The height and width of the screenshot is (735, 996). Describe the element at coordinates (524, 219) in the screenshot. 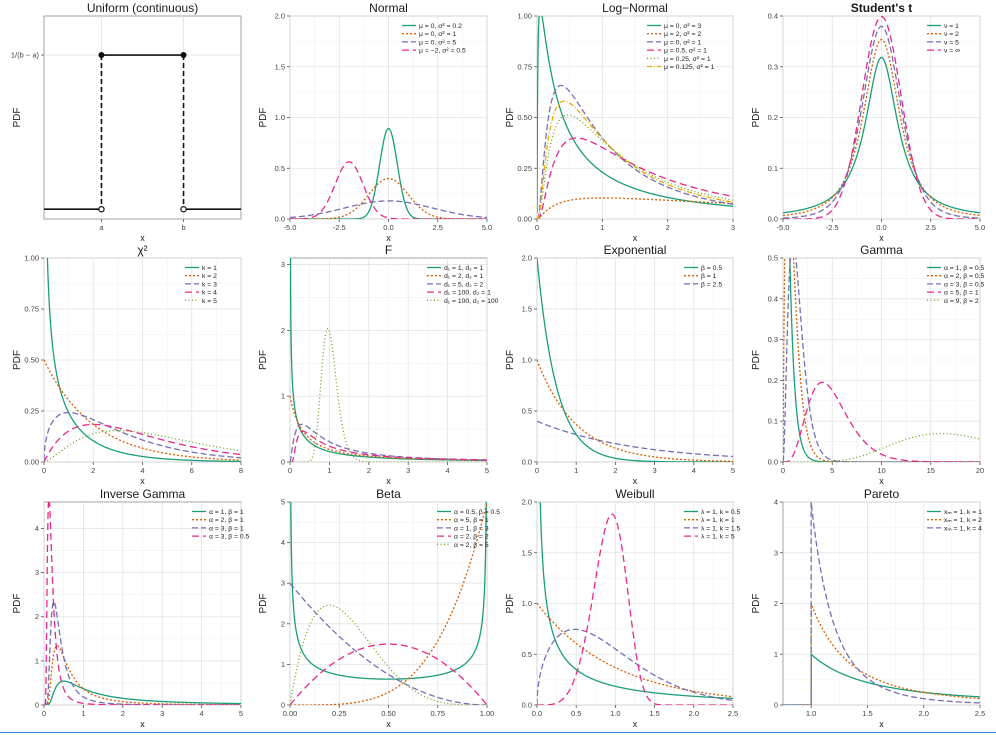

I see `y-tick-label: 0.00` at that location.